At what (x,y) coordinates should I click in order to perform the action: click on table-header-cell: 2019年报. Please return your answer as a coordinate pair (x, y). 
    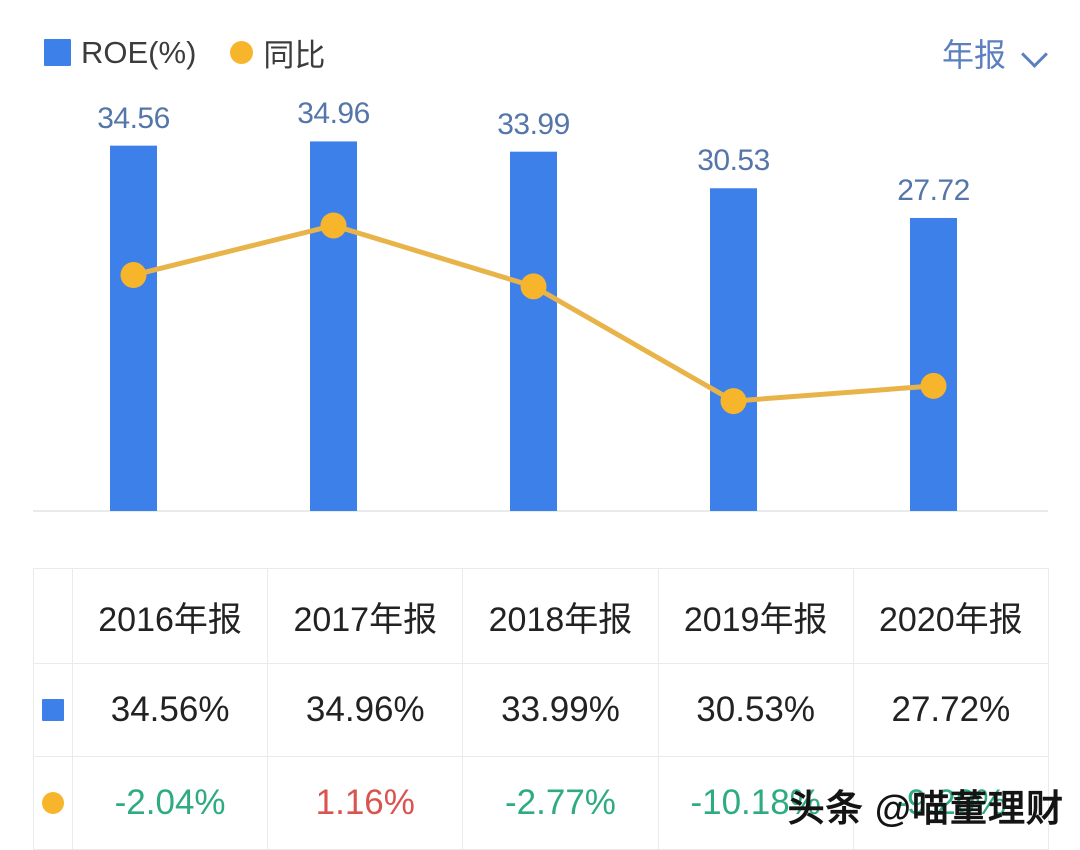
    Looking at the image, I should click on (755, 616).